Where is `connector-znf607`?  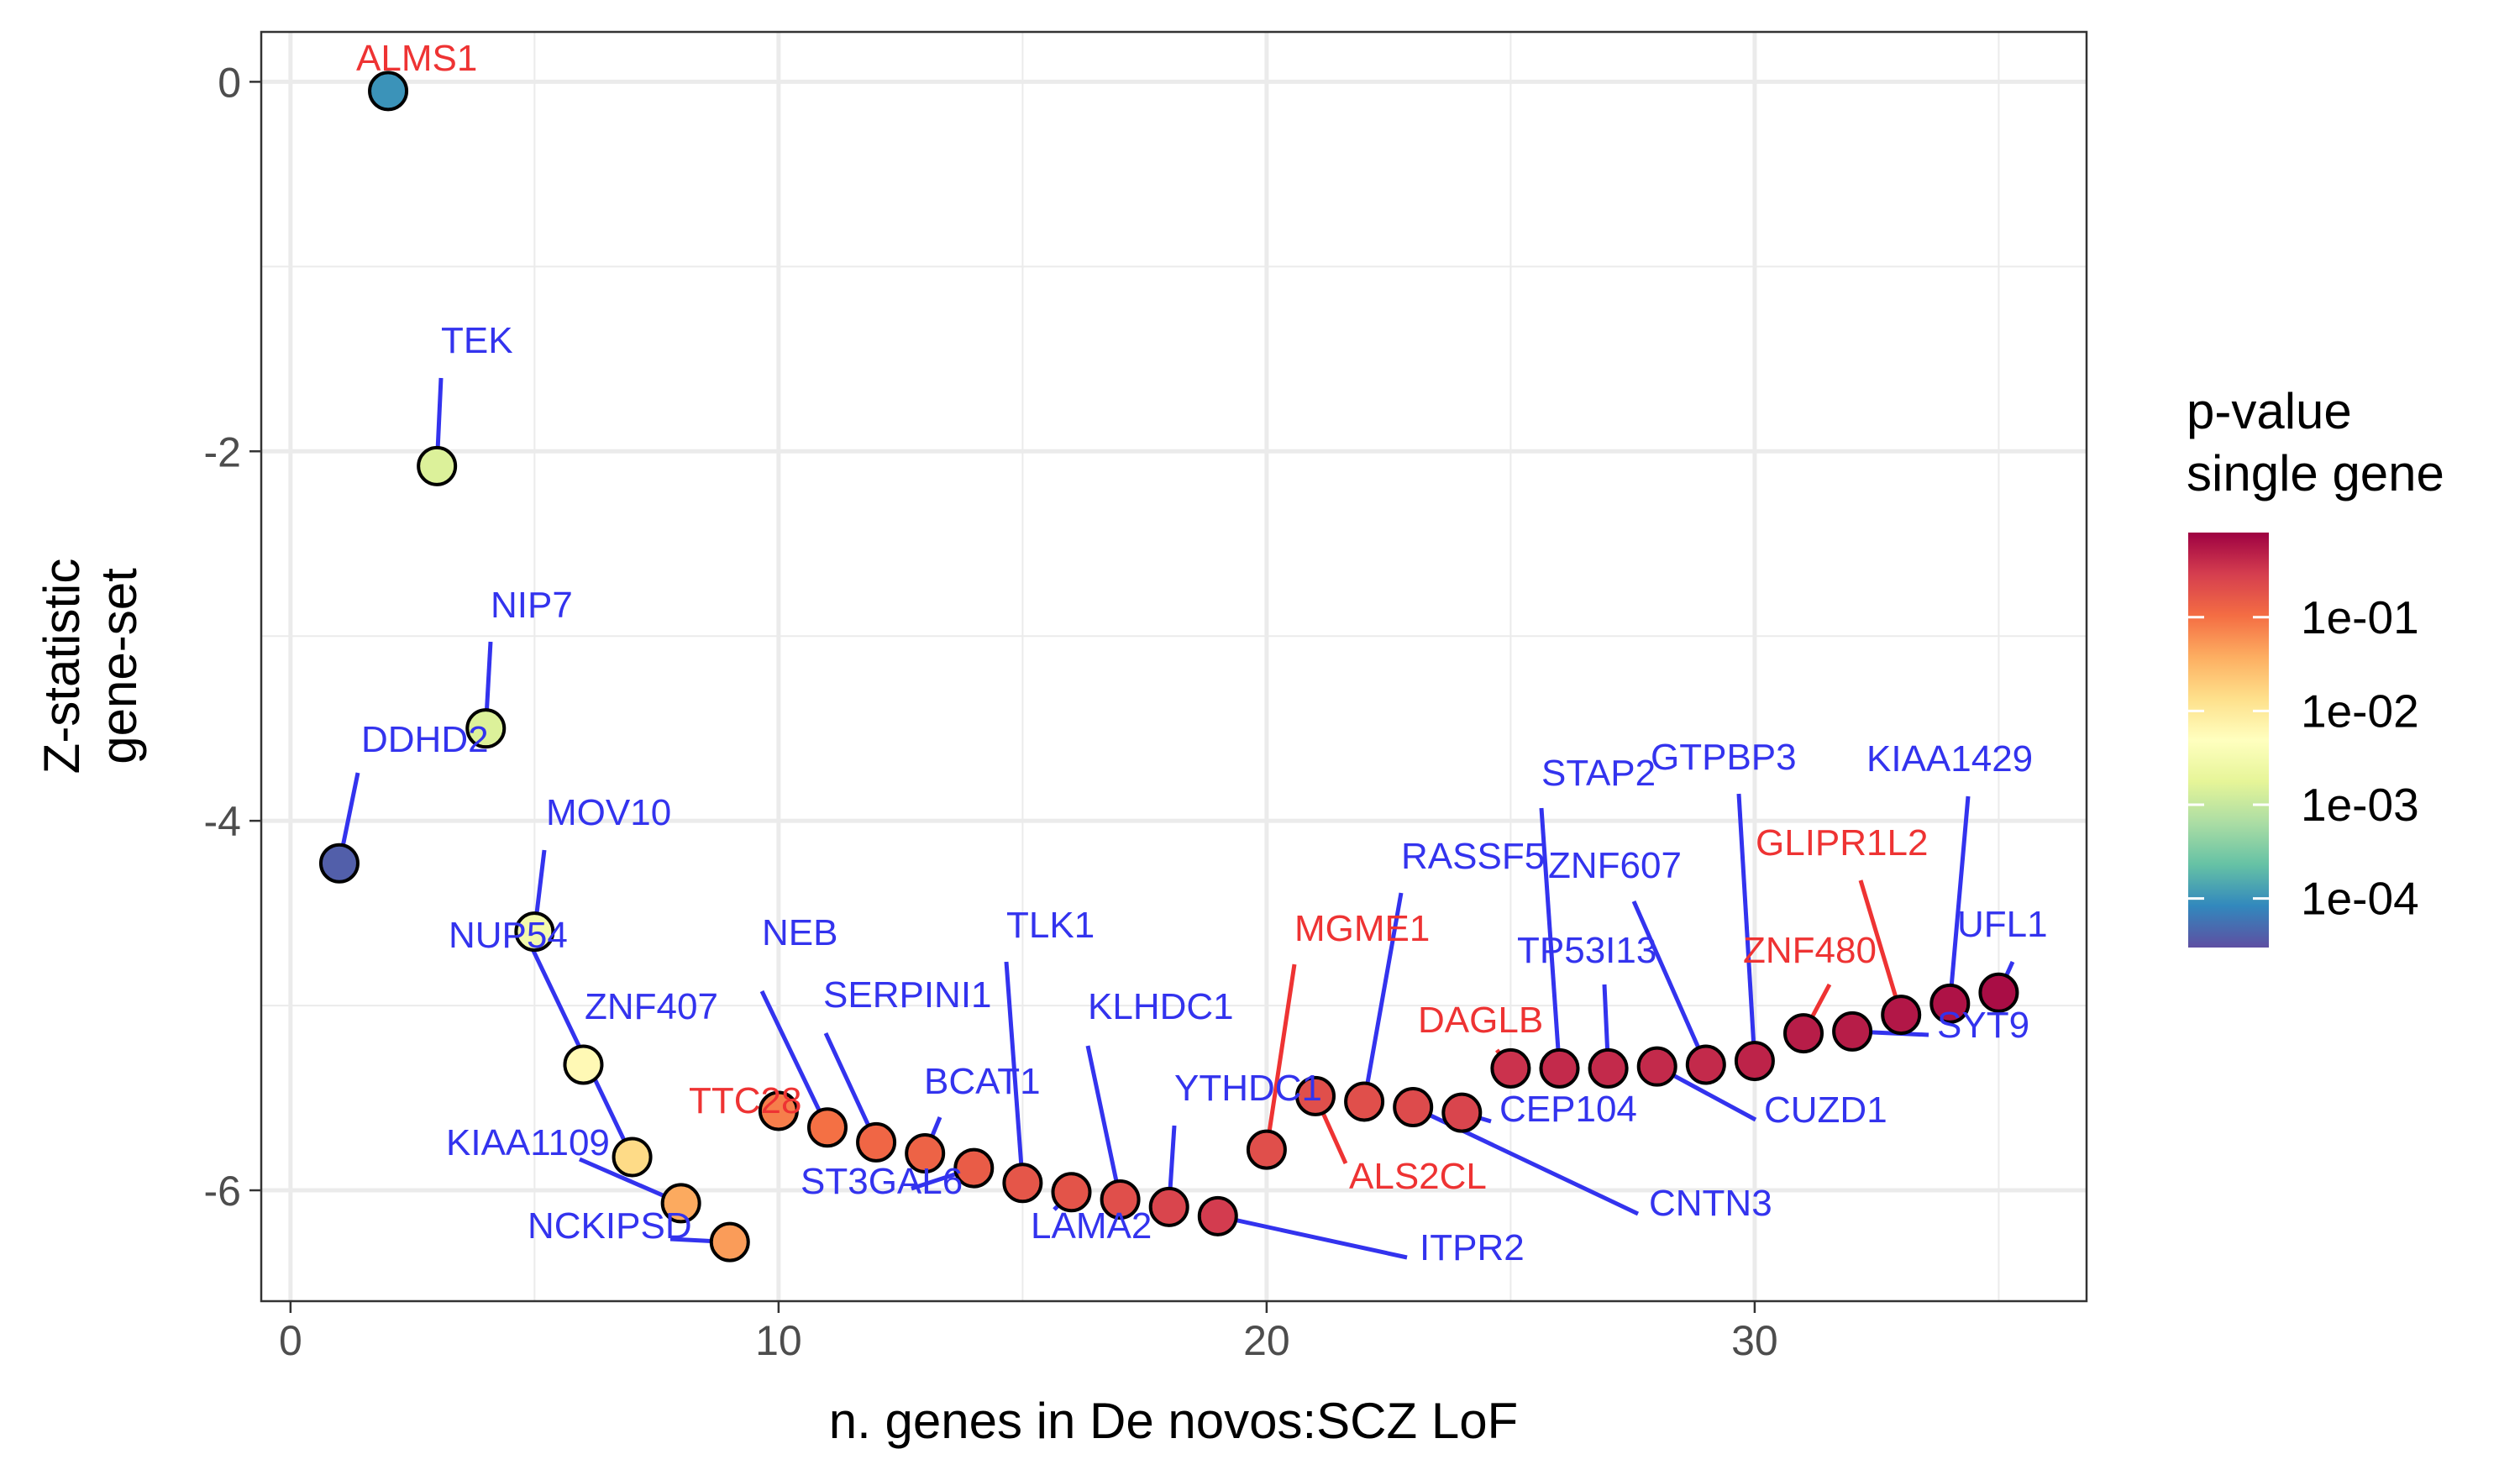 connector-znf607 is located at coordinates (1670, 983).